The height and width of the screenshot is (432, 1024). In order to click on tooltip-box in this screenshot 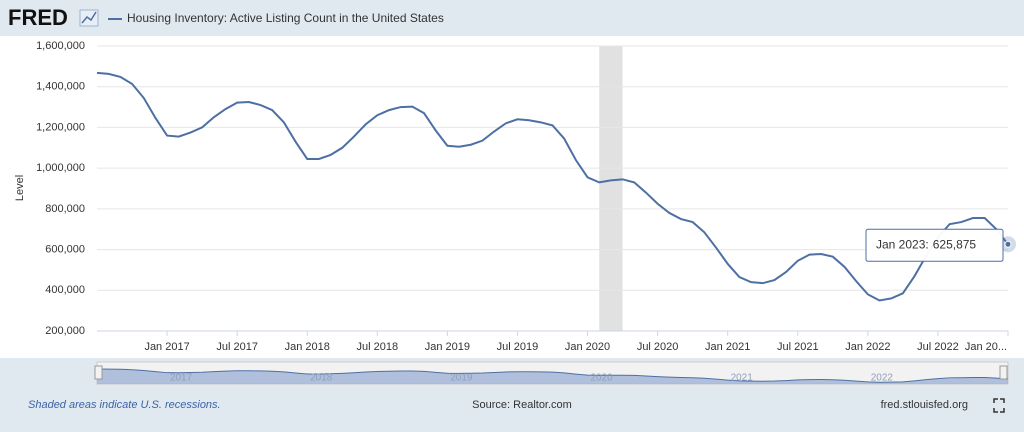, I will do `click(934, 245)`.